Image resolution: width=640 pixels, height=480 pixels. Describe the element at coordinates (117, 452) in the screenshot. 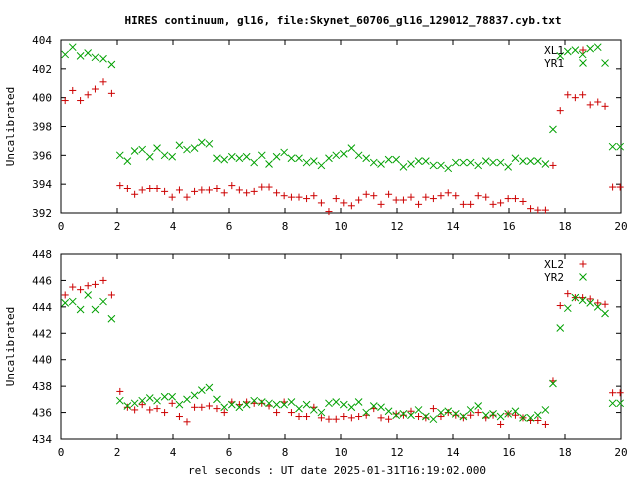

I see `bottom-x-tick-label: 2` at that location.